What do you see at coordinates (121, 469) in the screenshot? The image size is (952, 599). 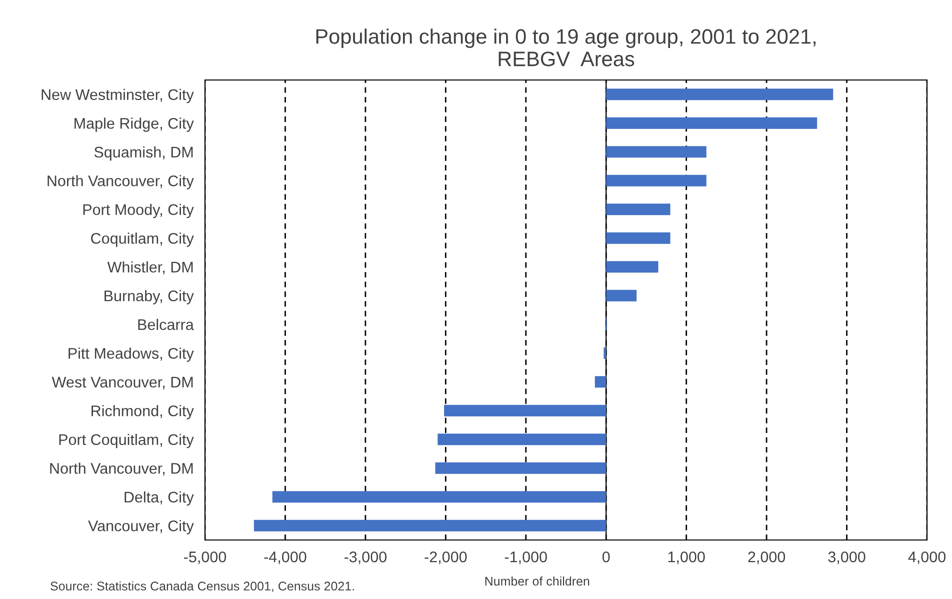 I see `y-tick-label: North Vancouver, DM` at bounding box center [121, 469].